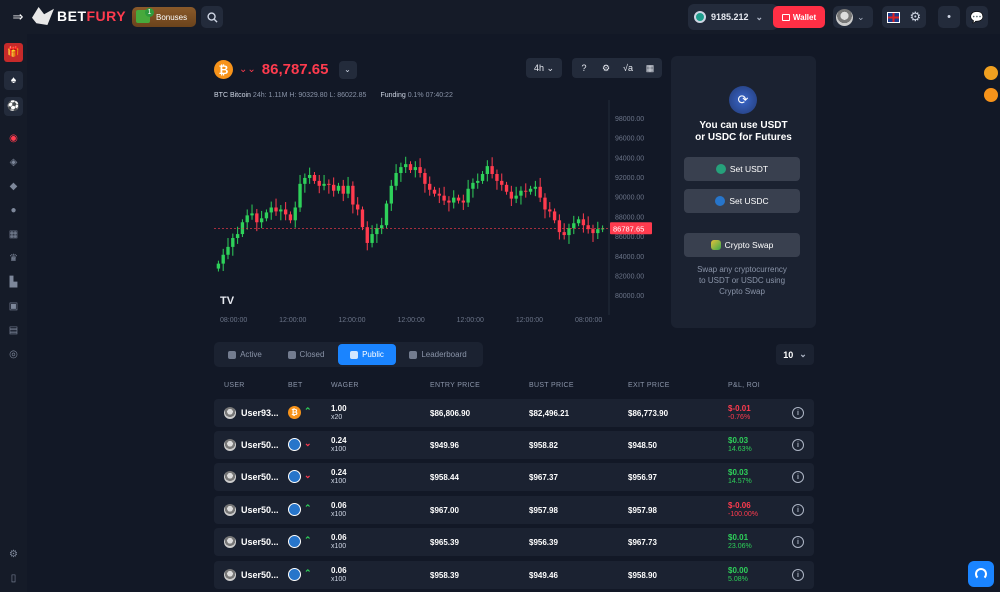 This screenshot has width=1000, height=592. I want to click on search-icon, so click(212, 17).